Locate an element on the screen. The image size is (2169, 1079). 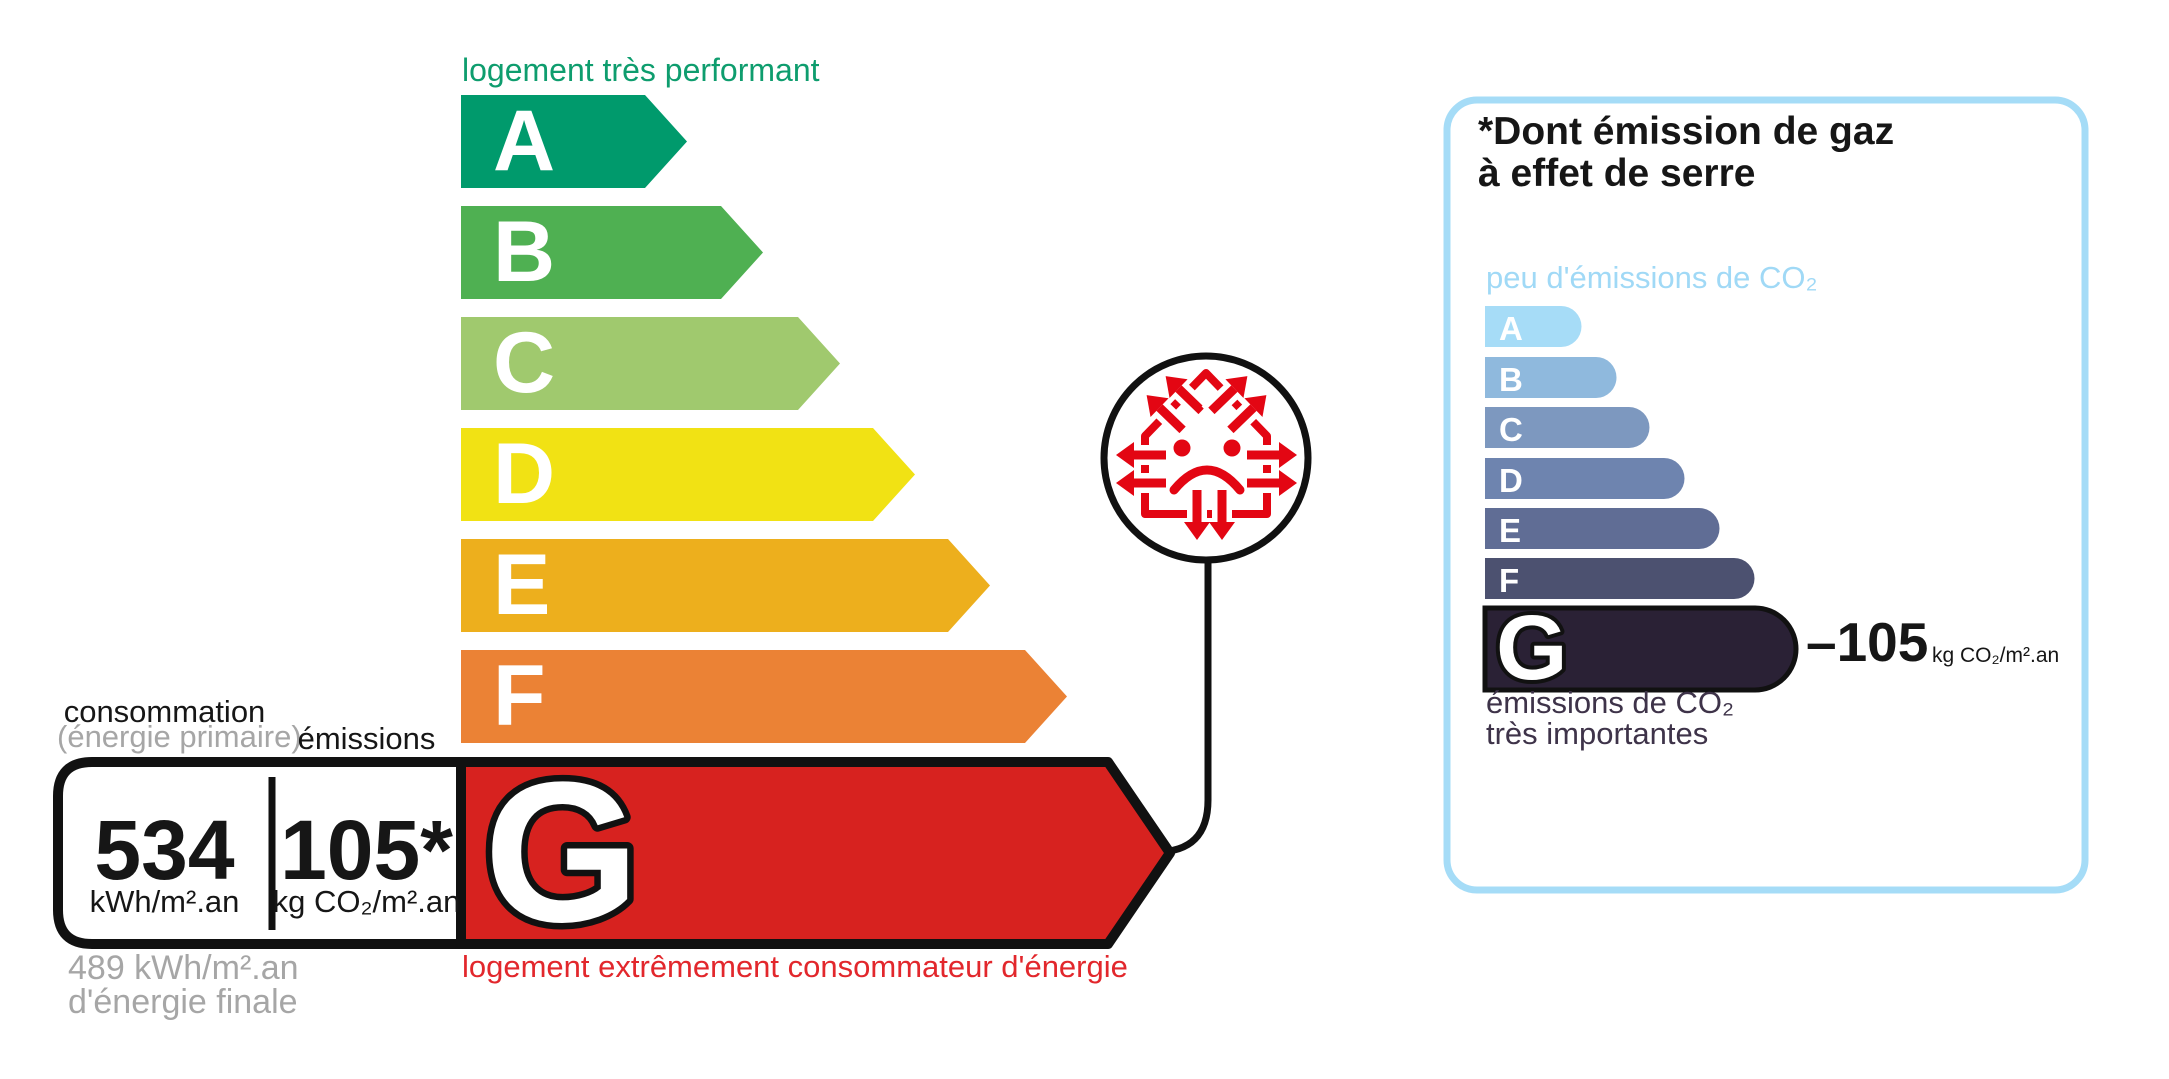
energy-bar-c-arrow is located at coordinates (650, 363).